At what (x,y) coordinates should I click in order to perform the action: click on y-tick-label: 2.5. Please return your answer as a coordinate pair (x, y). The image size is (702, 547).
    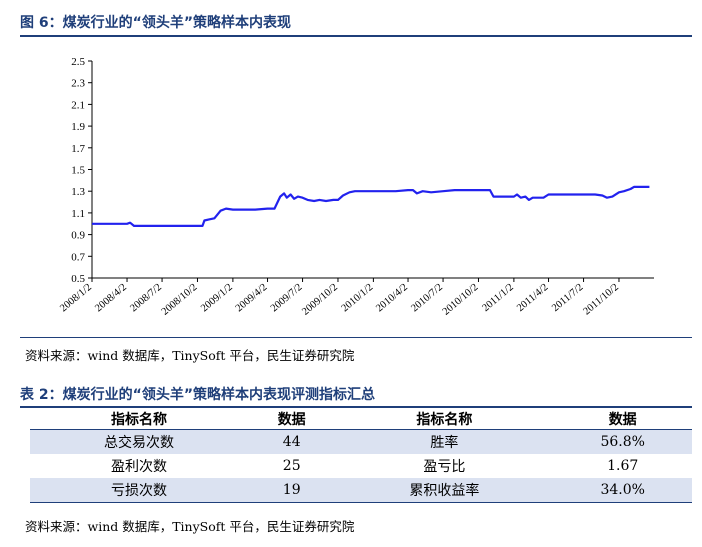
    Looking at the image, I should click on (78, 62).